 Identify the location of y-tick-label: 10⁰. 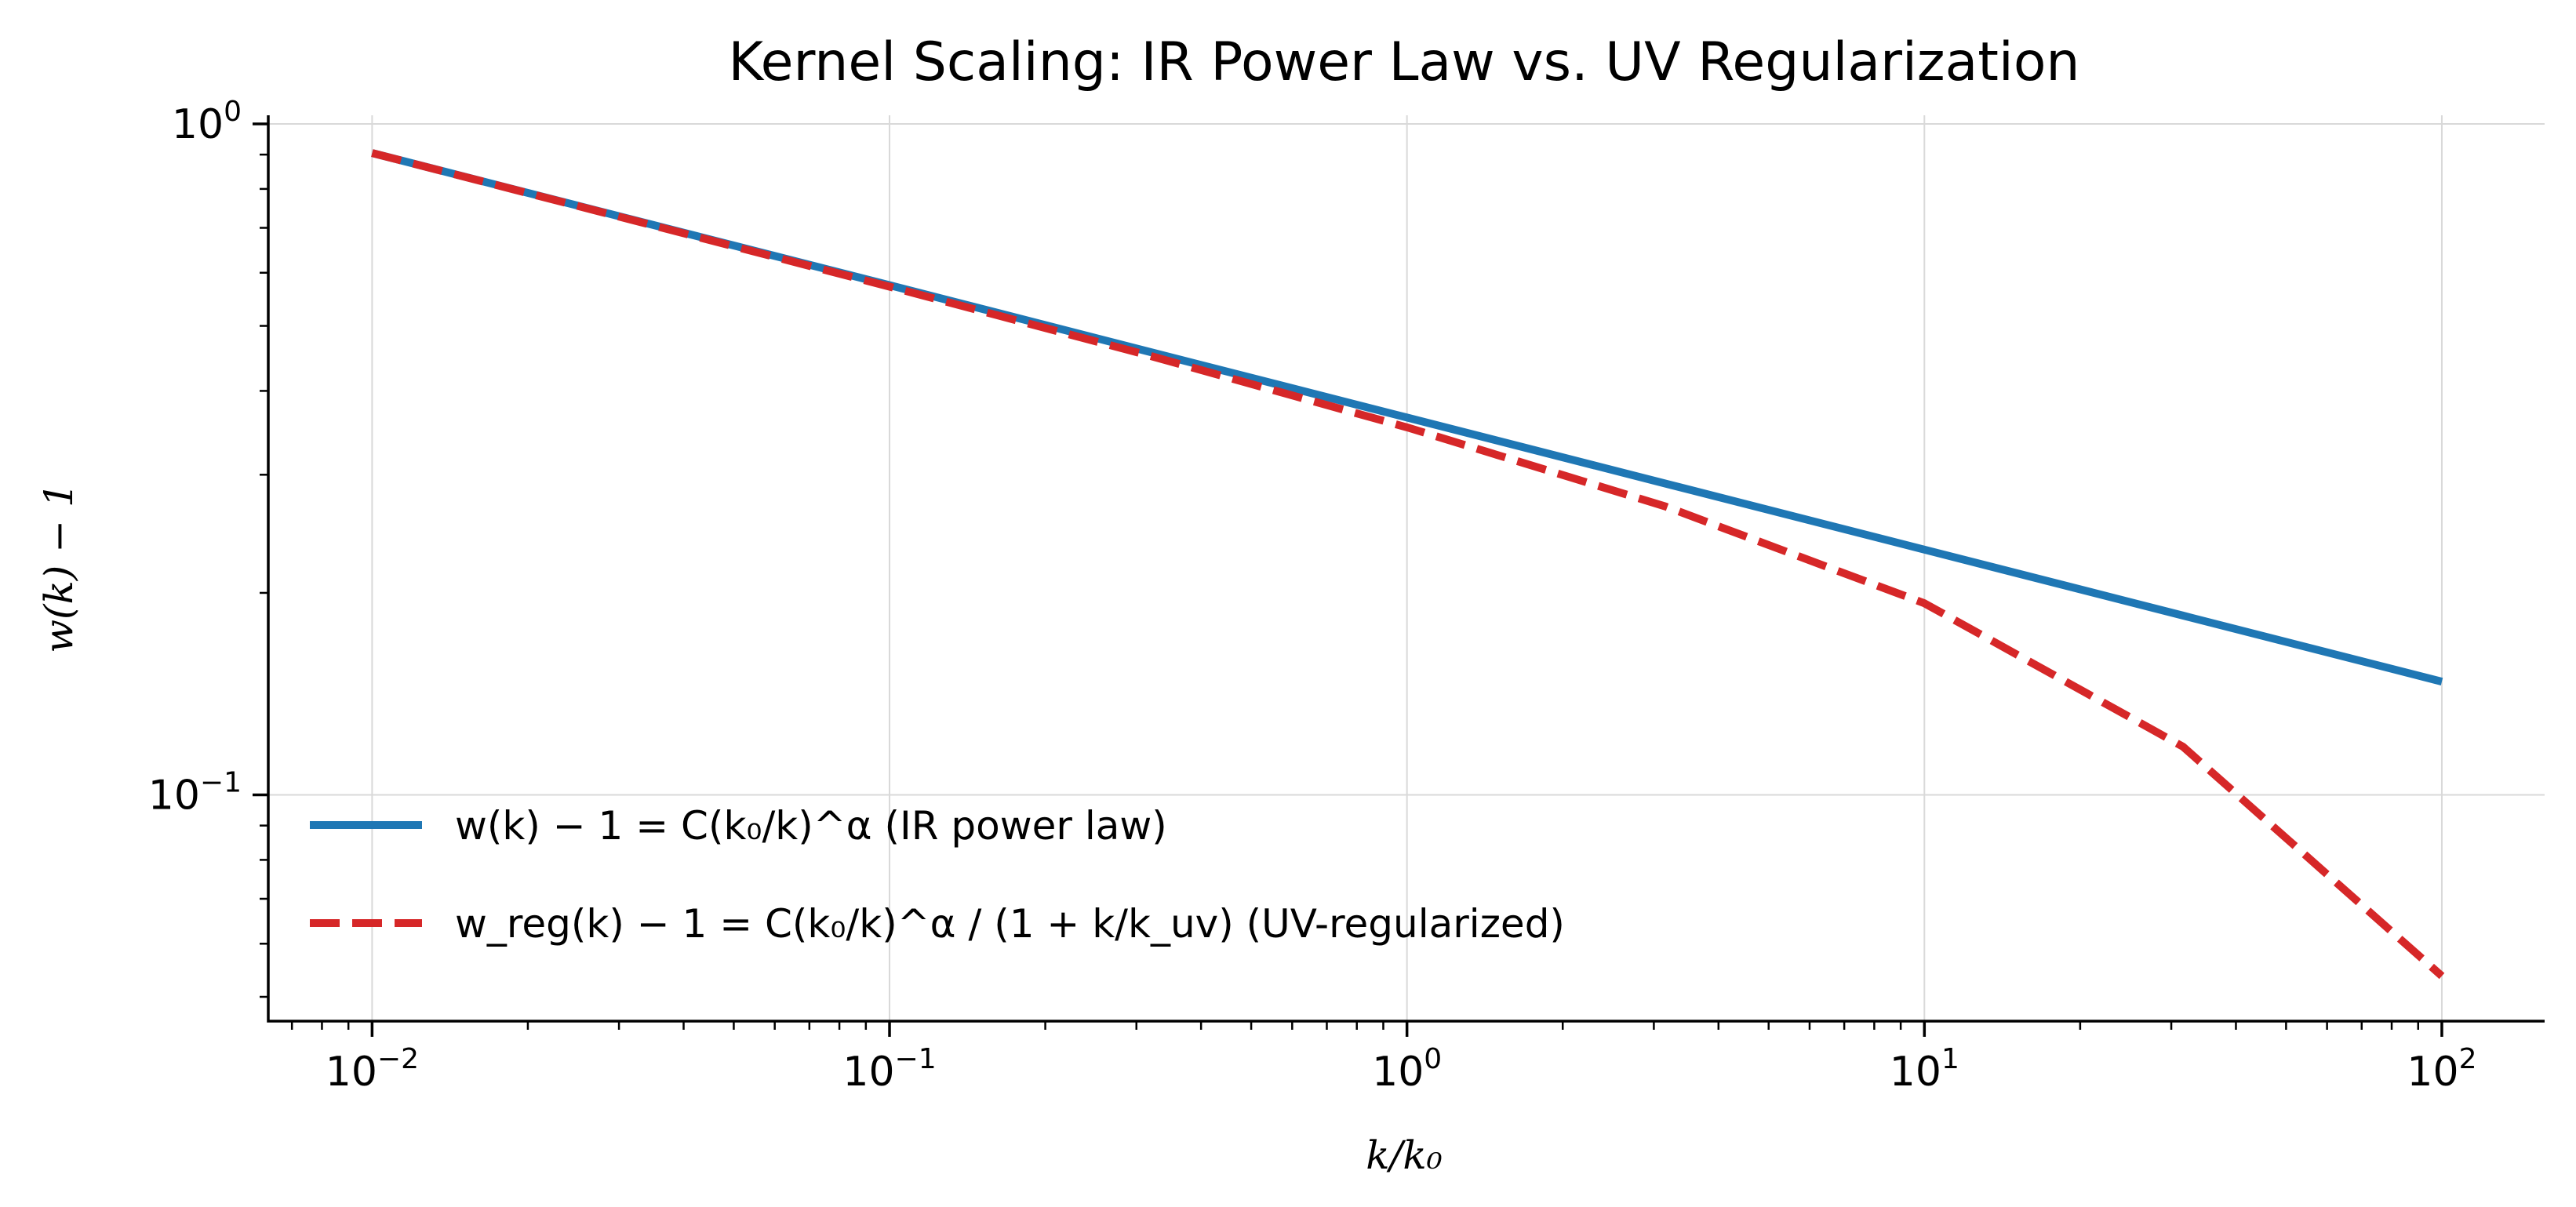
(207, 122).